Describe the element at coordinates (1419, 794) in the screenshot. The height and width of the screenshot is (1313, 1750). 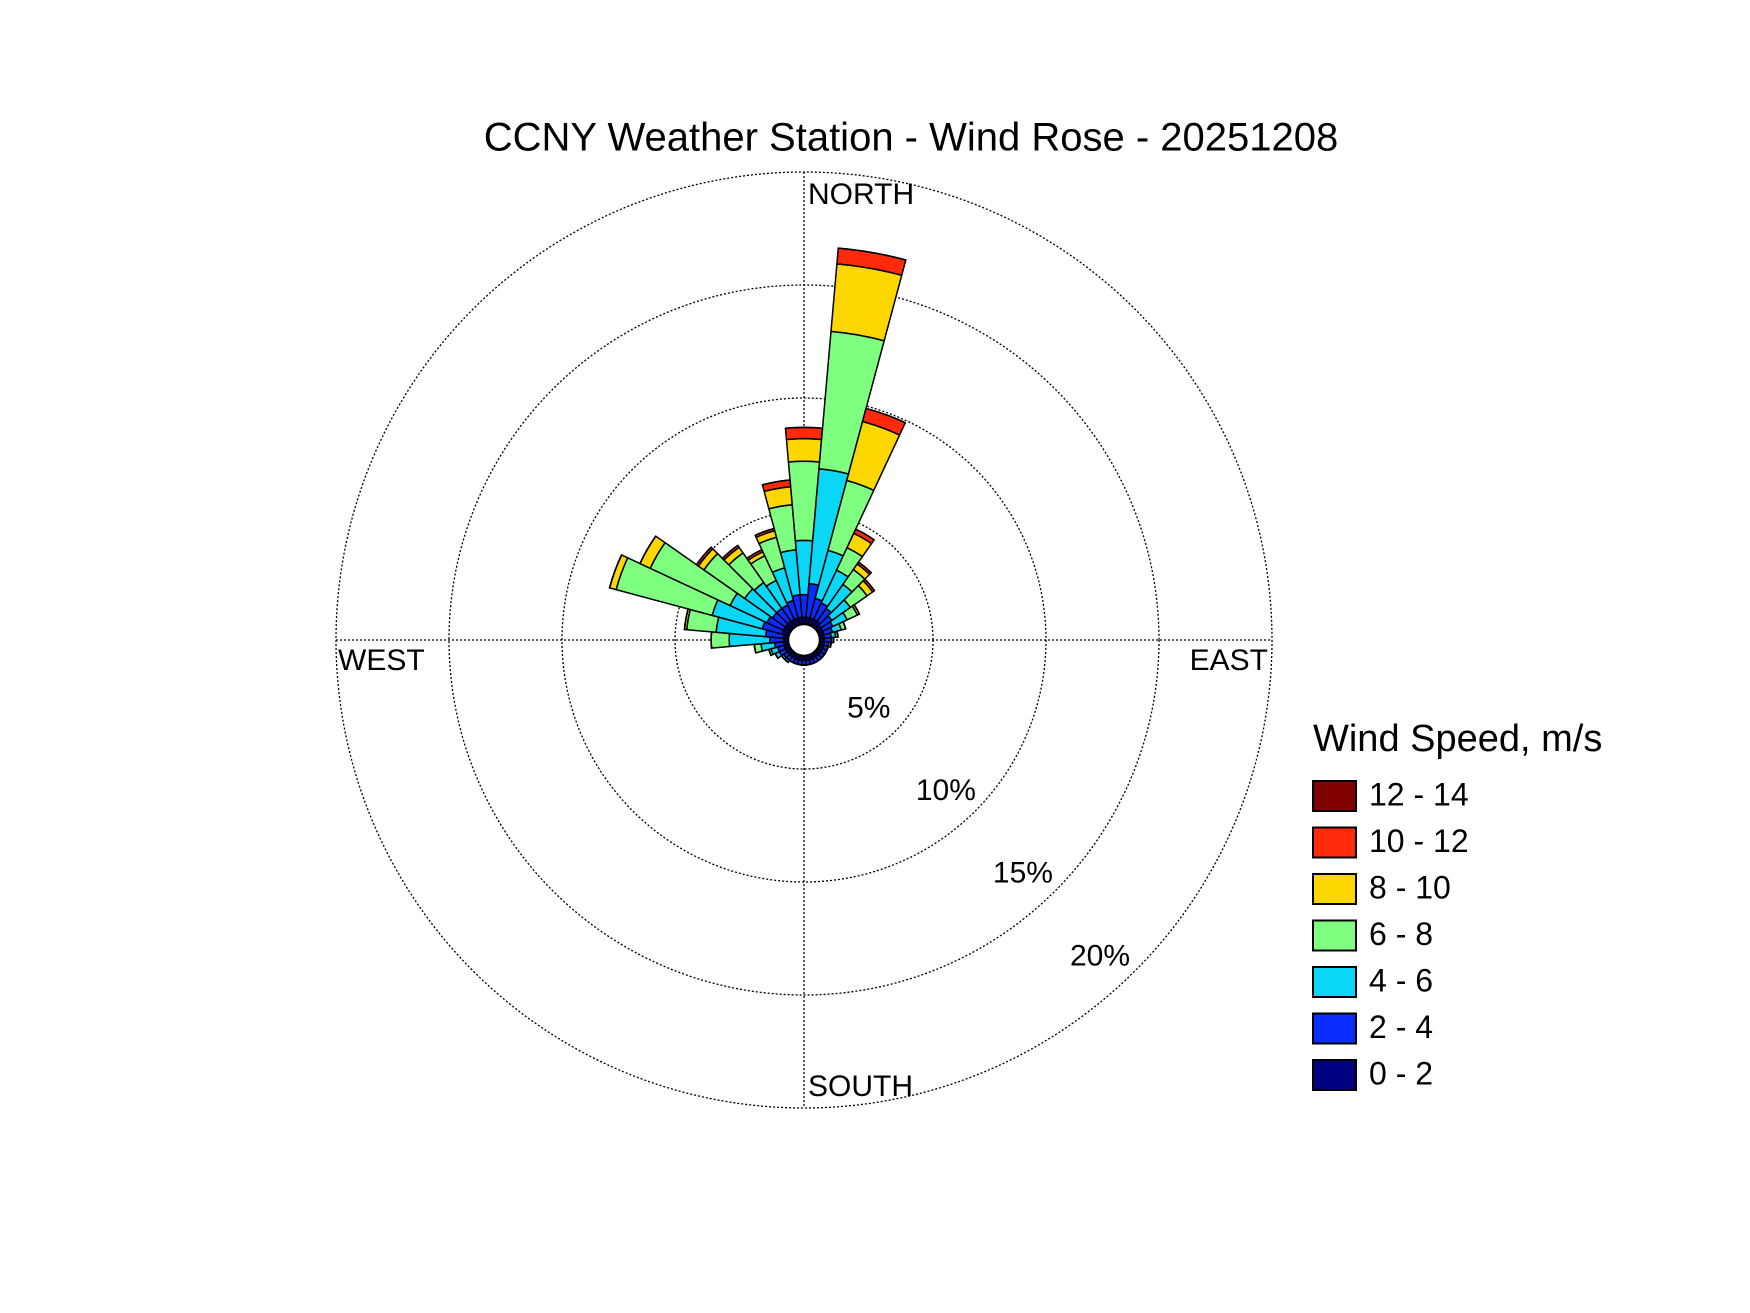
I see `legend-label: 12 - 14` at that location.